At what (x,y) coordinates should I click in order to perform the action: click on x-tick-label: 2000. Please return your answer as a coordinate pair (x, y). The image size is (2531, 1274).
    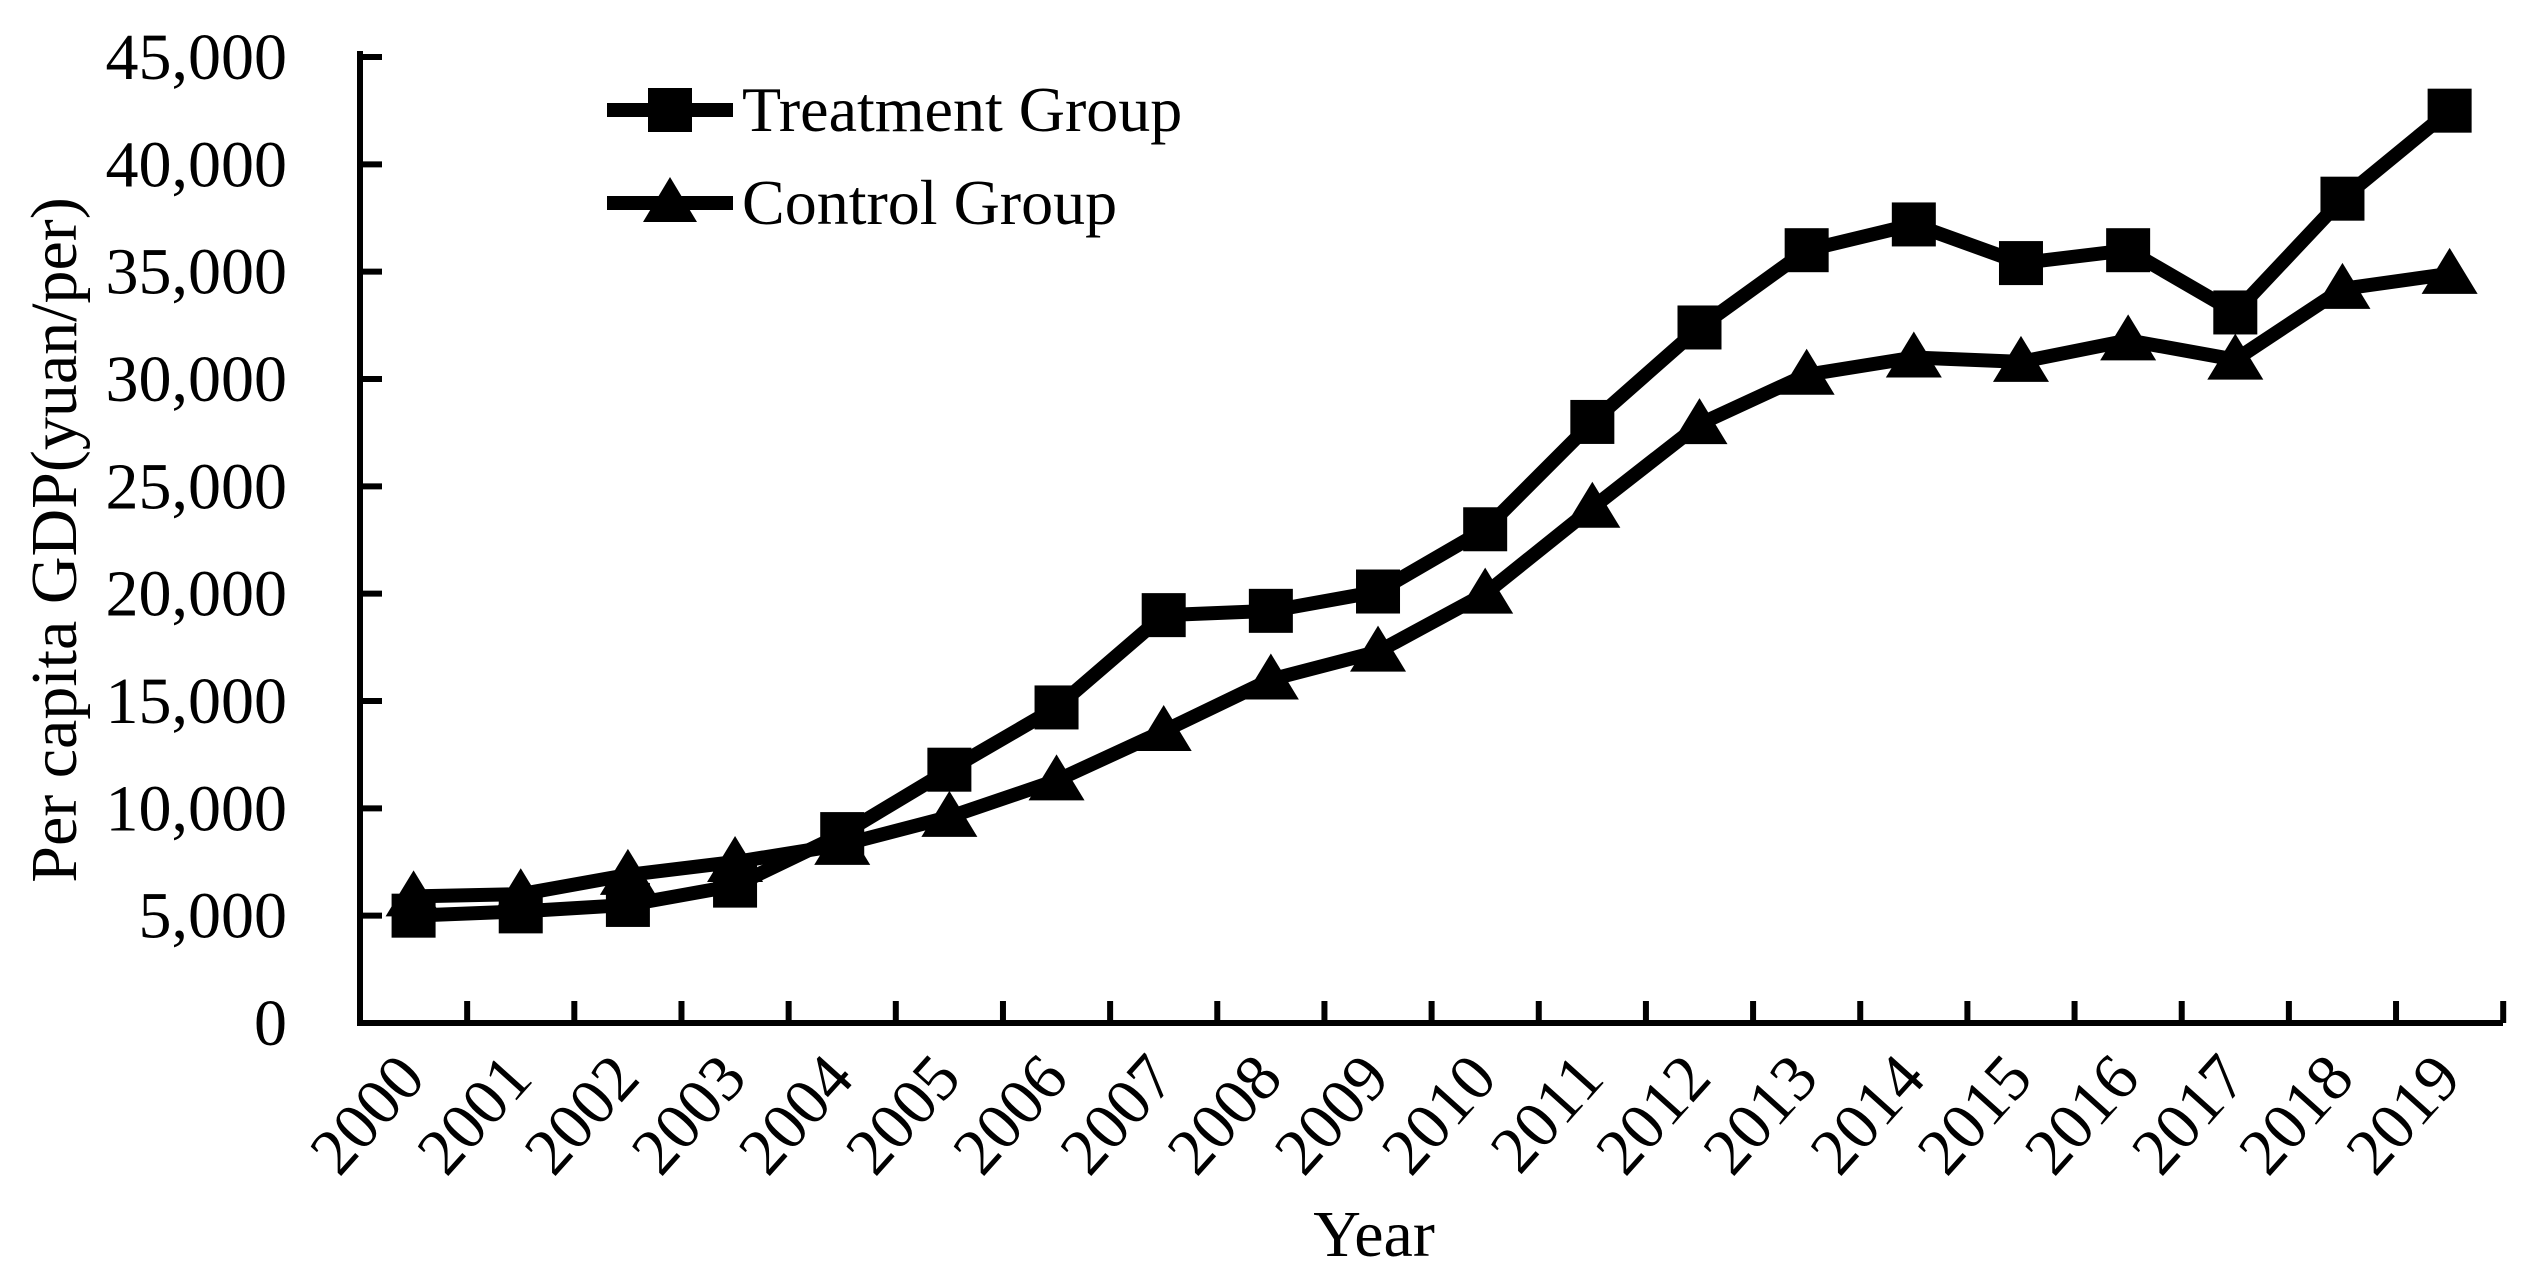
    Looking at the image, I should click on (367, 1114).